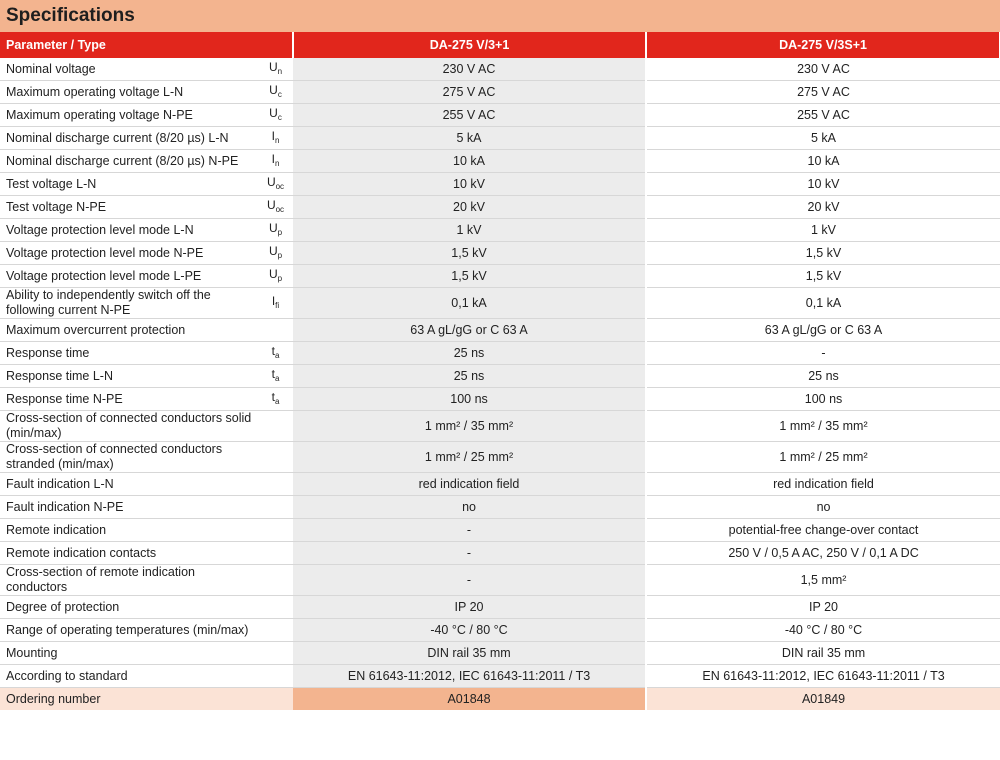 The width and height of the screenshot is (1000, 760). What do you see at coordinates (823, 530) in the screenshot?
I see `value-col2: potential-free change-over contact` at bounding box center [823, 530].